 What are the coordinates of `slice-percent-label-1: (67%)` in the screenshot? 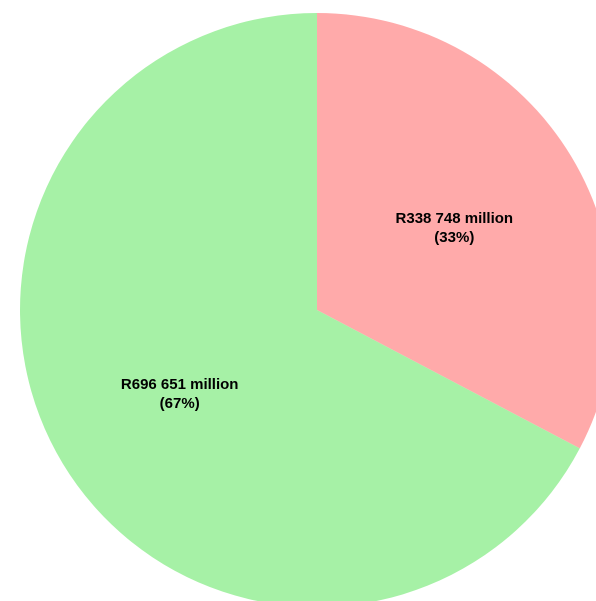 It's located at (180, 403).